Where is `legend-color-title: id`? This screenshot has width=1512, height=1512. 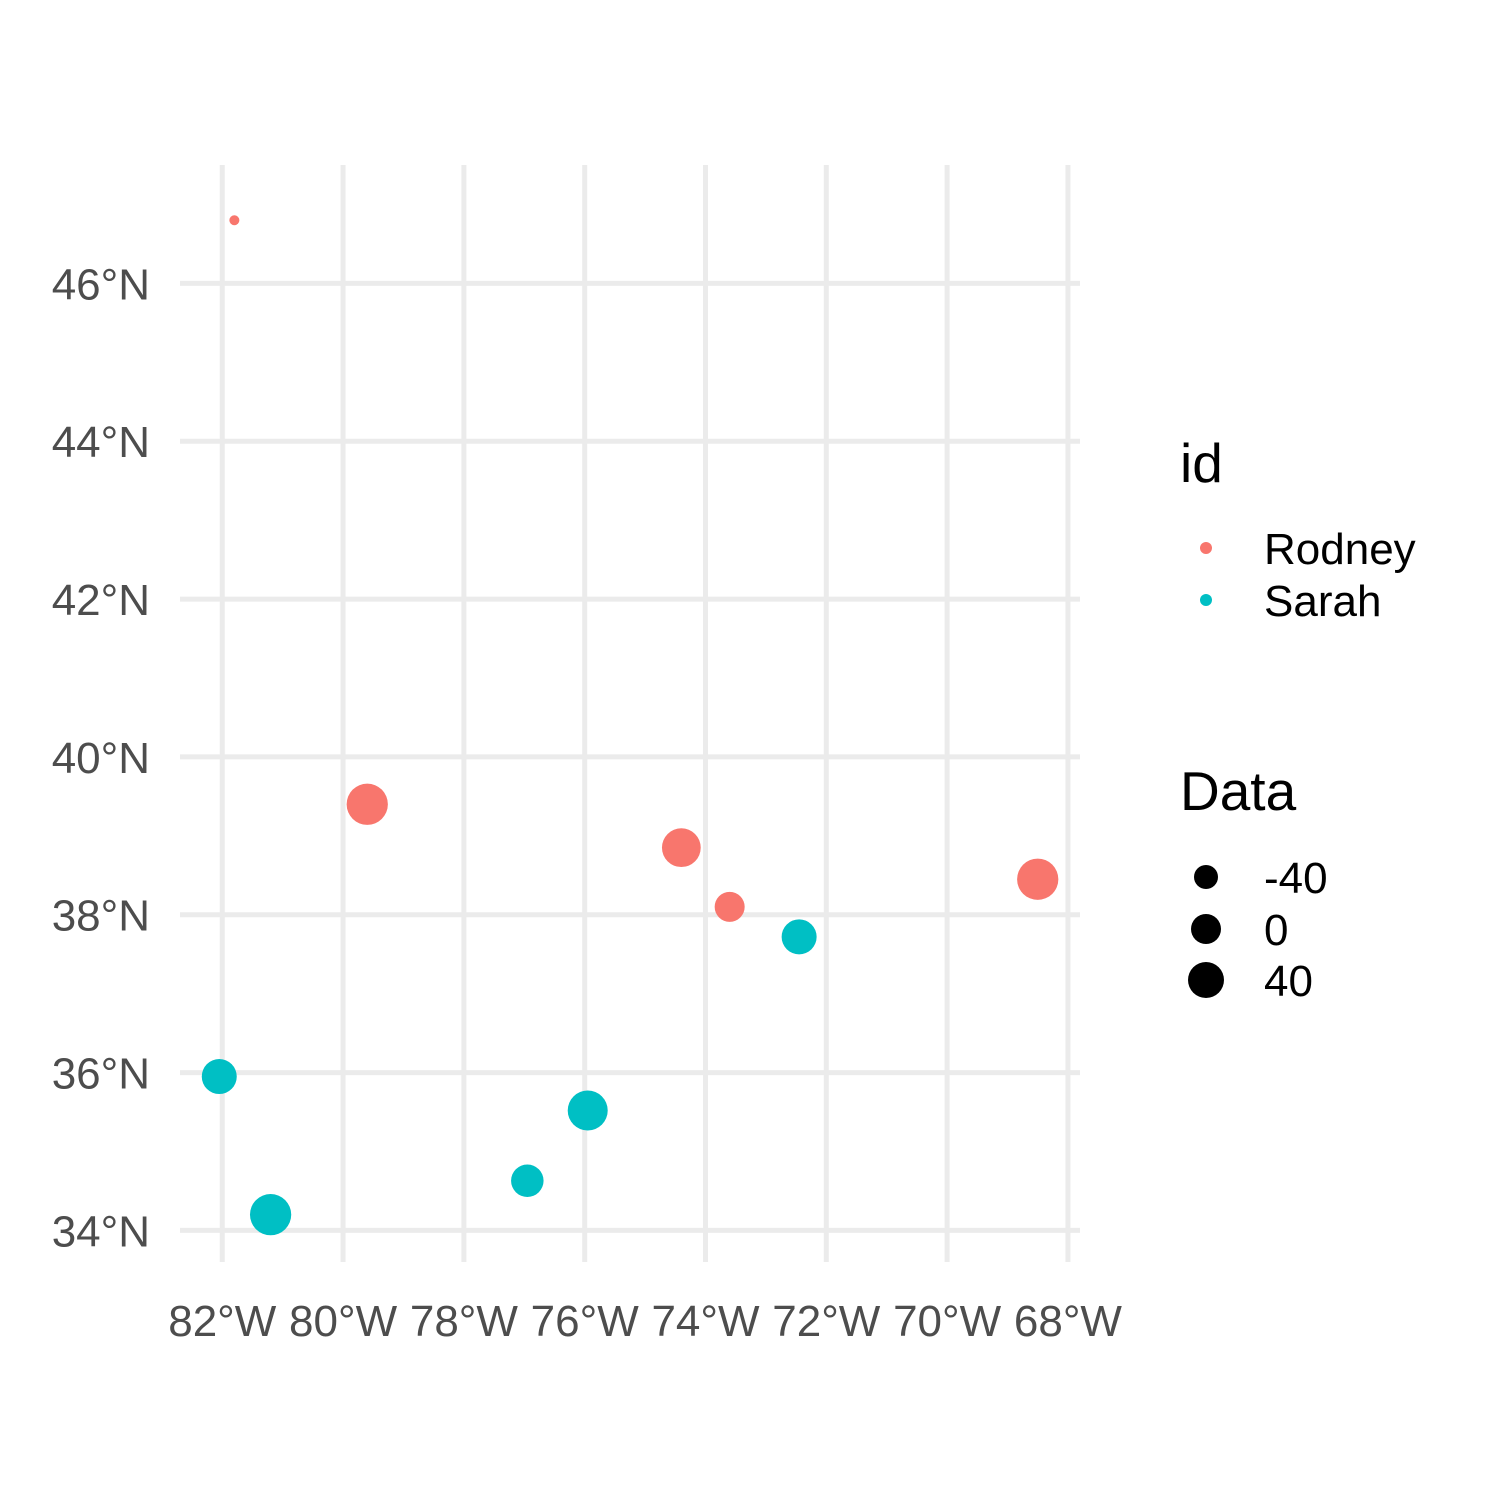 legend-color-title: id is located at coordinates (1201, 463).